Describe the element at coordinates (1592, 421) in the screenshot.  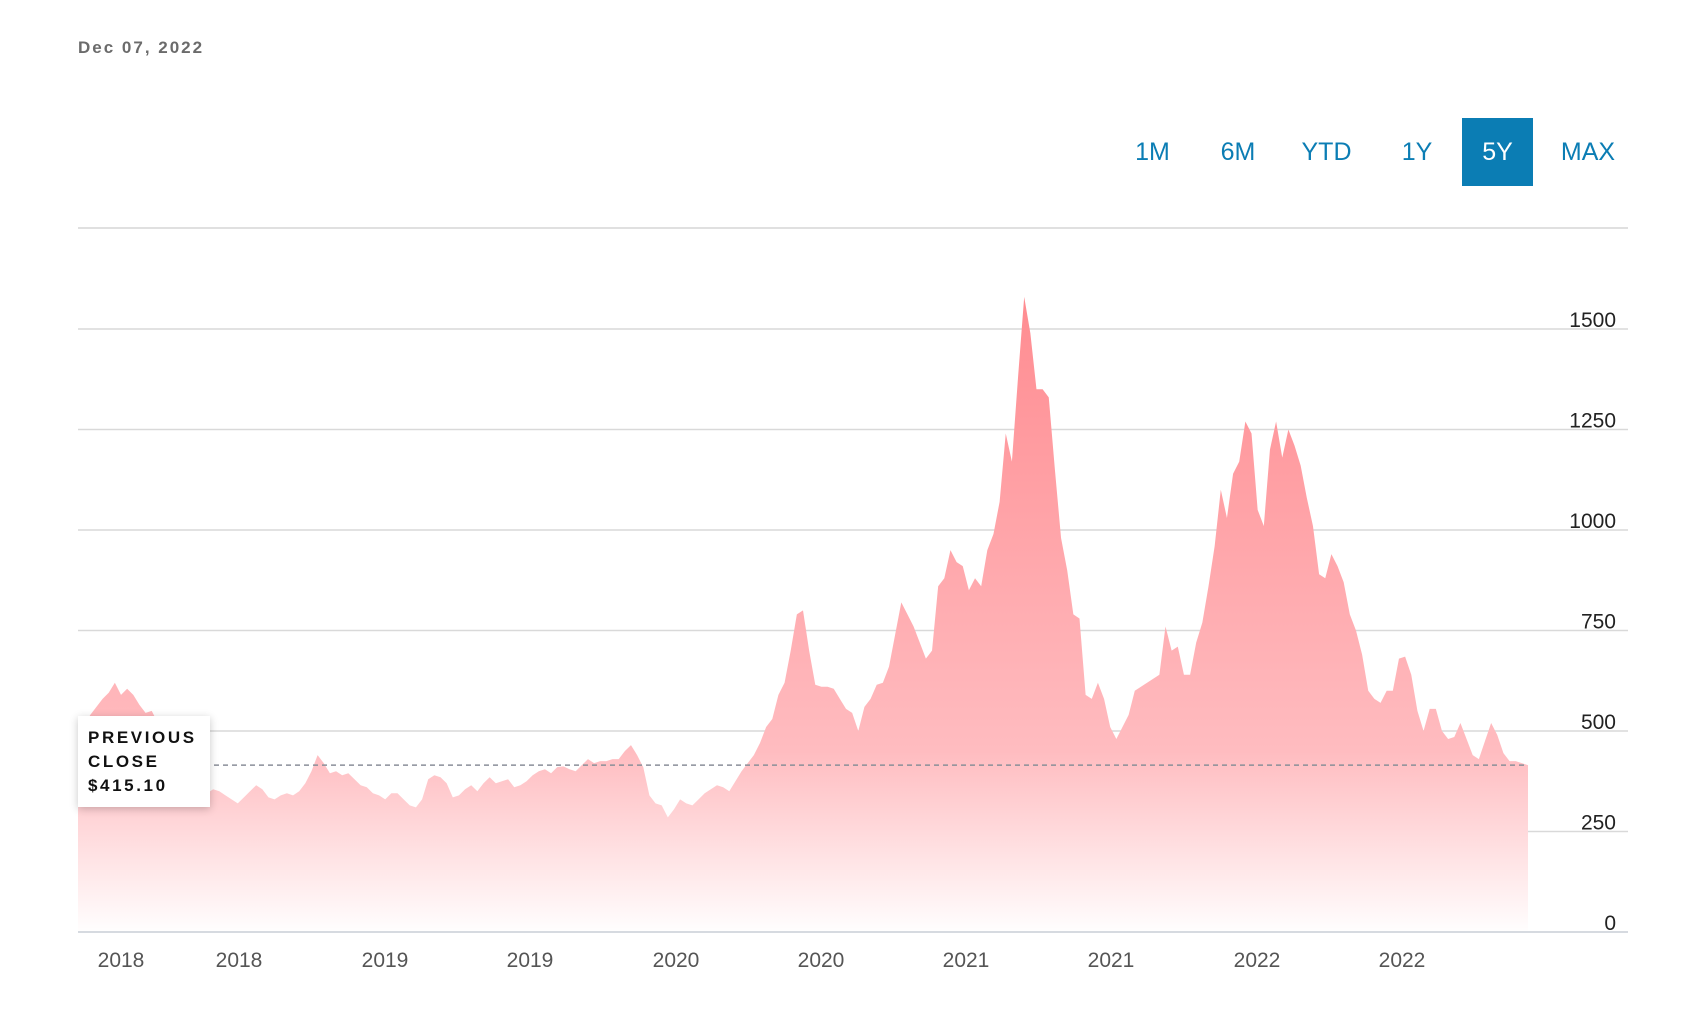
I see `y-tick-label: 1250` at that location.